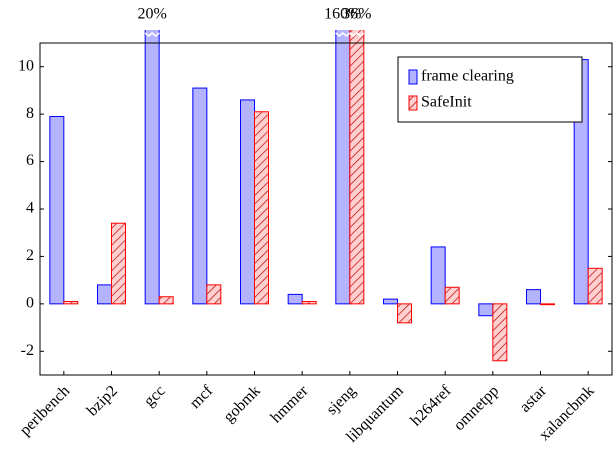 The height and width of the screenshot is (463, 614). What do you see at coordinates (45, 410) in the screenshot?
I see `x-tick-label: perlbench` at bounding box center [45, 410].